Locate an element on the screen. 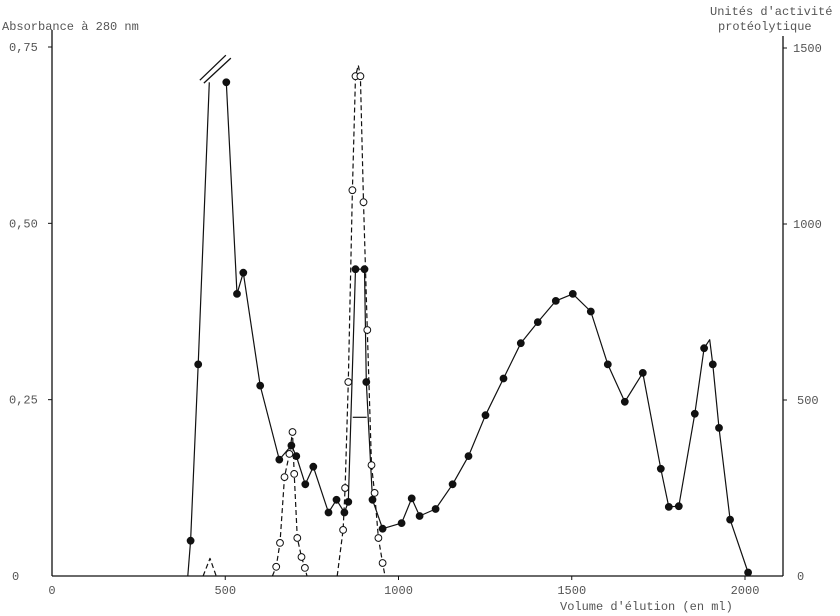 This screenshot has width=840, height=616. right-tick-label: 1500 is located at coordinates (807, 49).